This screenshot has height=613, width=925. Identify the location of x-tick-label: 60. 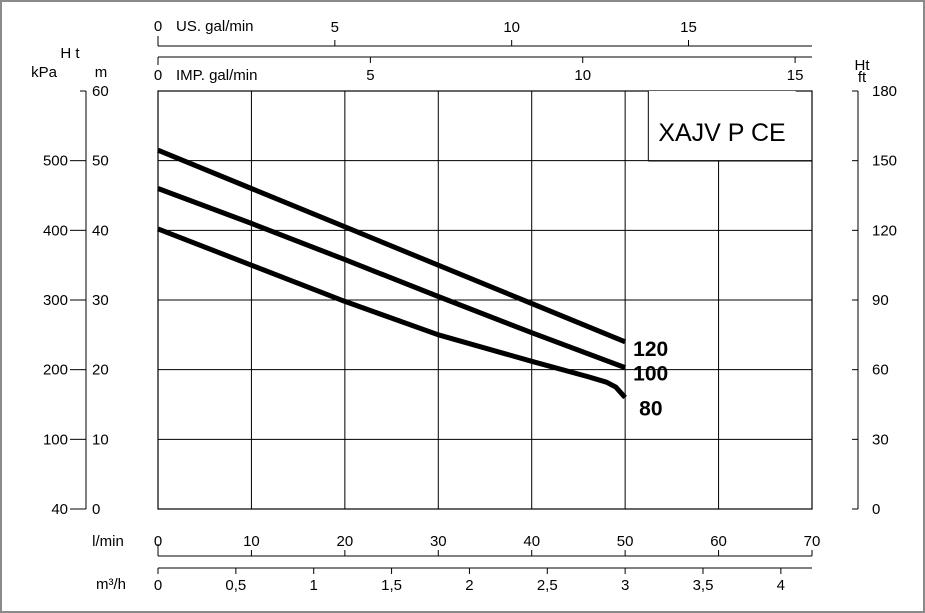
(718, 541).